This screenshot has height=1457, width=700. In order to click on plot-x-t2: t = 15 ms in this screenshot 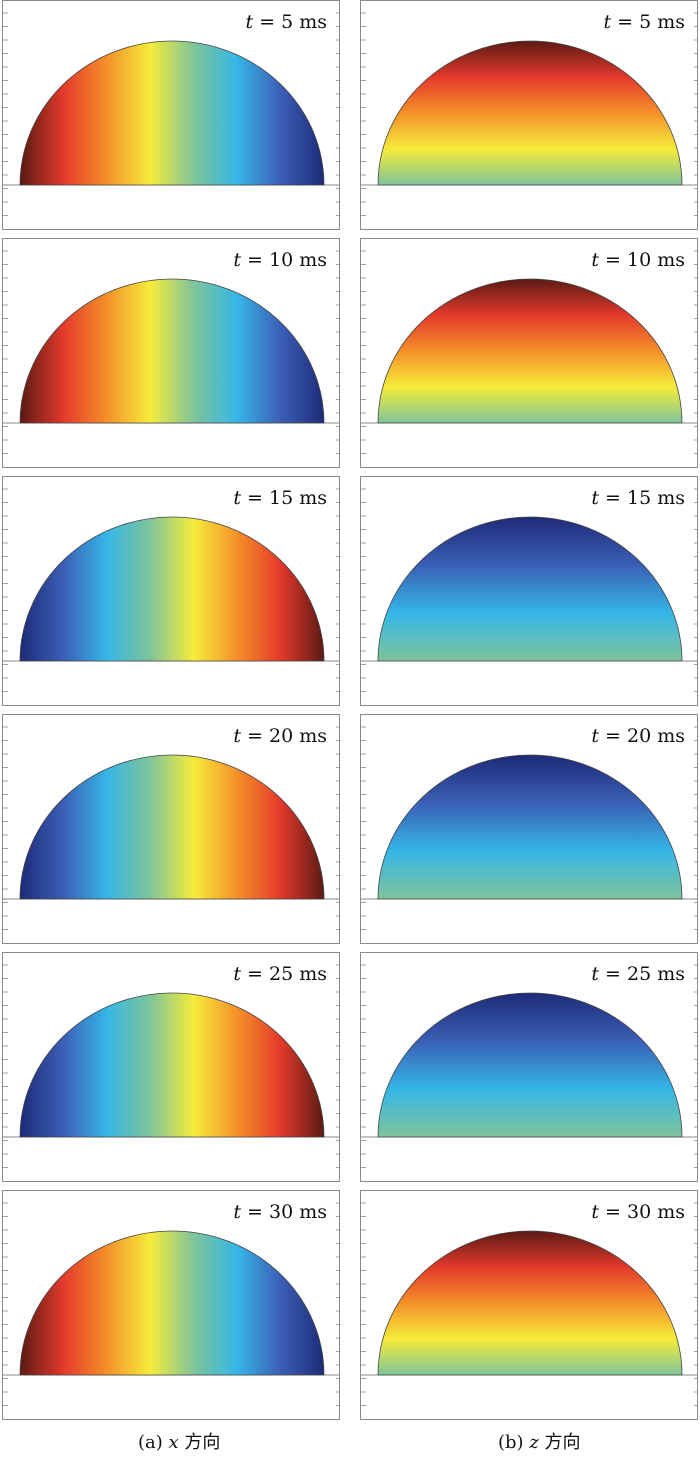, I will do `click(171, 591)`.